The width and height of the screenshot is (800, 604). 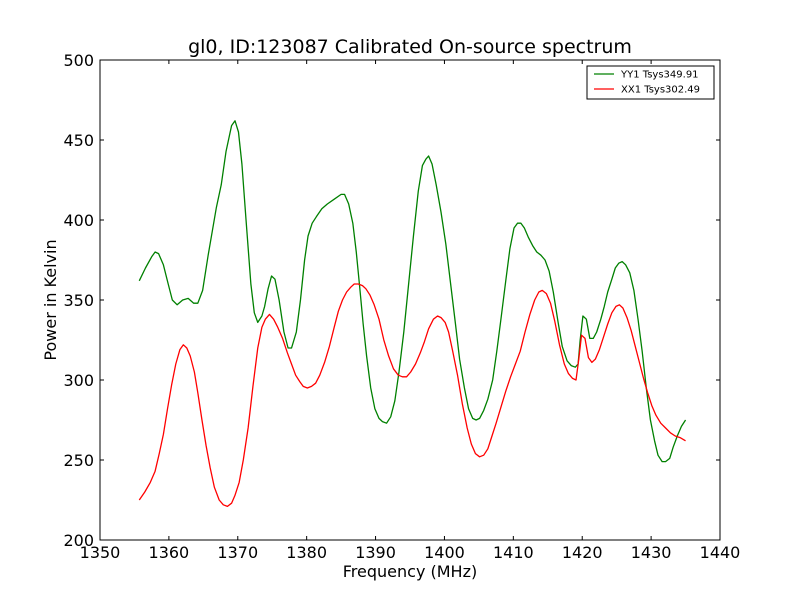 I want to click on x-tick-label: 1390, so click(x=375, y=552).